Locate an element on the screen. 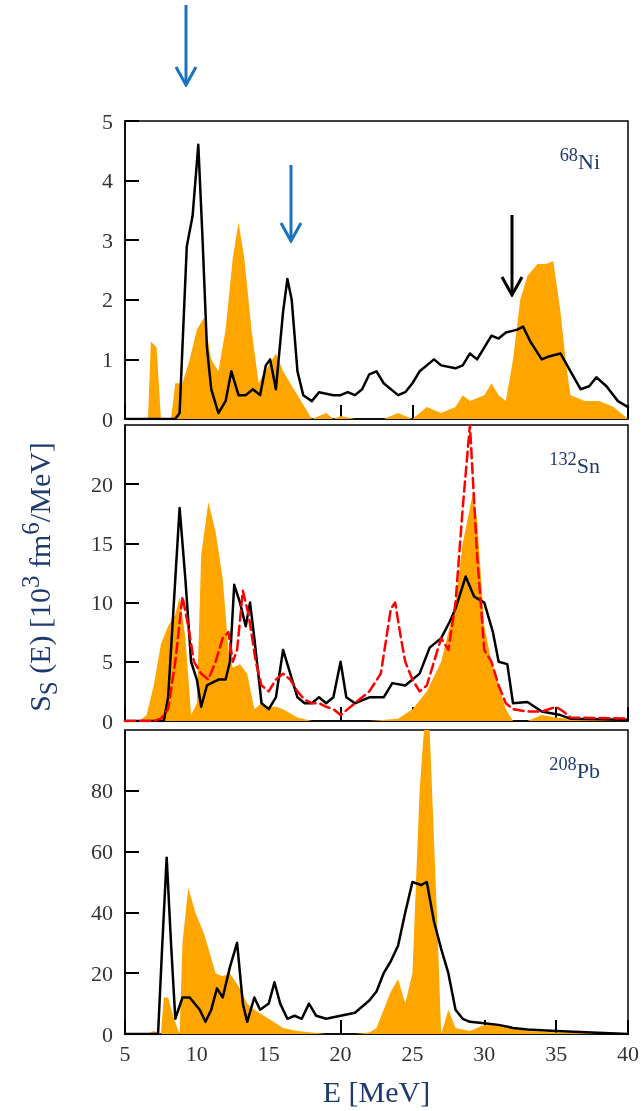 The height and width of the screenshot is (1111, 643). y-tick-label: 40 is located at coordinates (102, 912).